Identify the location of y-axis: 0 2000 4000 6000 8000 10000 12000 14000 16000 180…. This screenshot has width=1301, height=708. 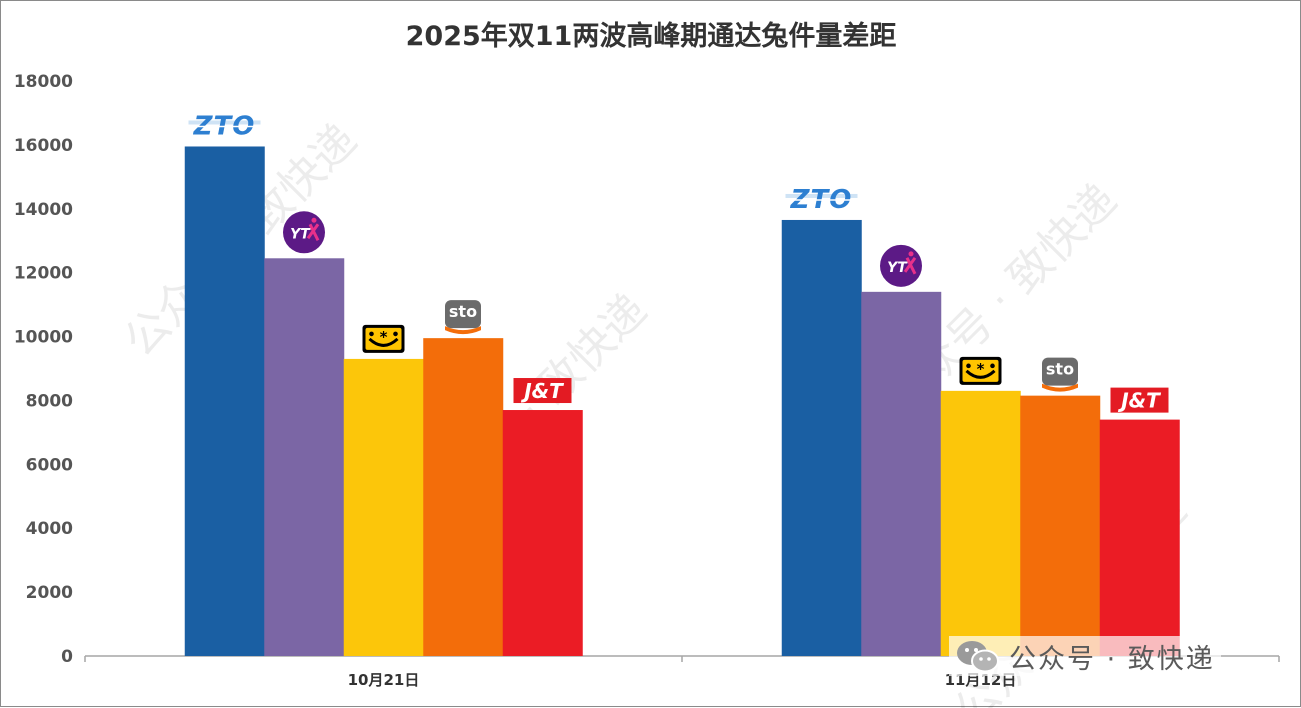
(43, 369).